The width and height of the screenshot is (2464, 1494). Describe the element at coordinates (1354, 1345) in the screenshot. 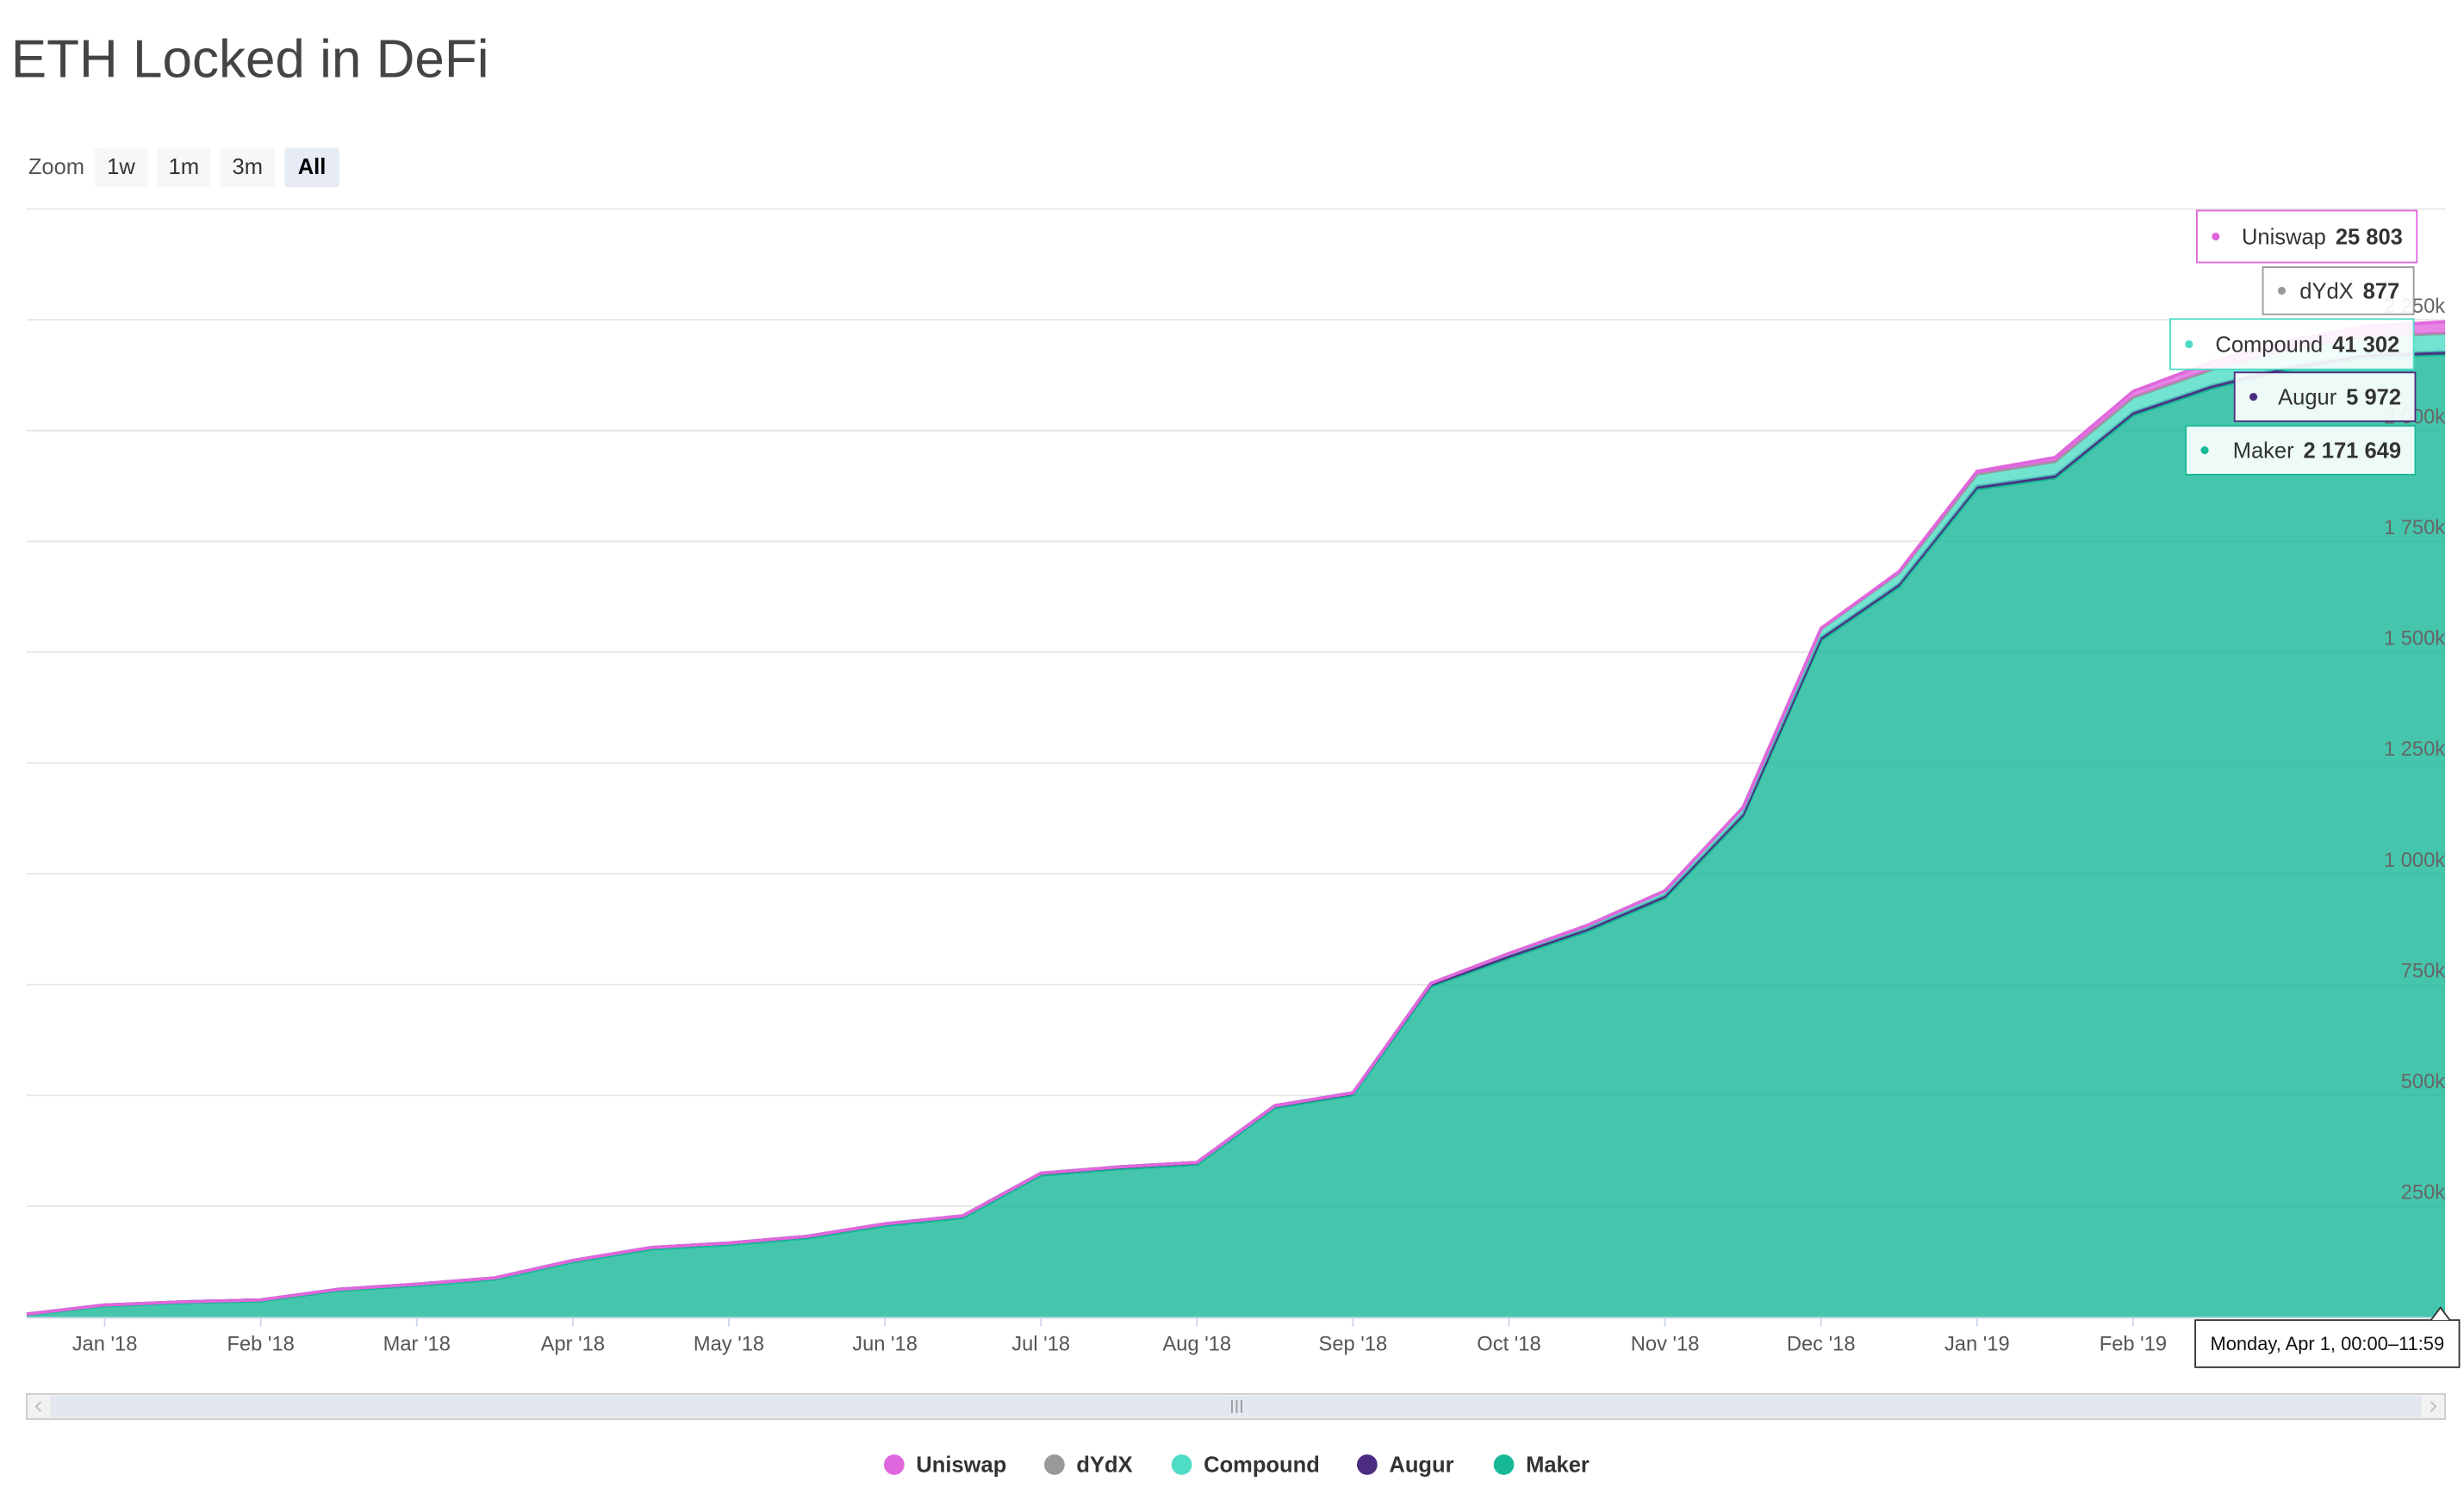

I see `x-tick-label: Sep '18` at that location.